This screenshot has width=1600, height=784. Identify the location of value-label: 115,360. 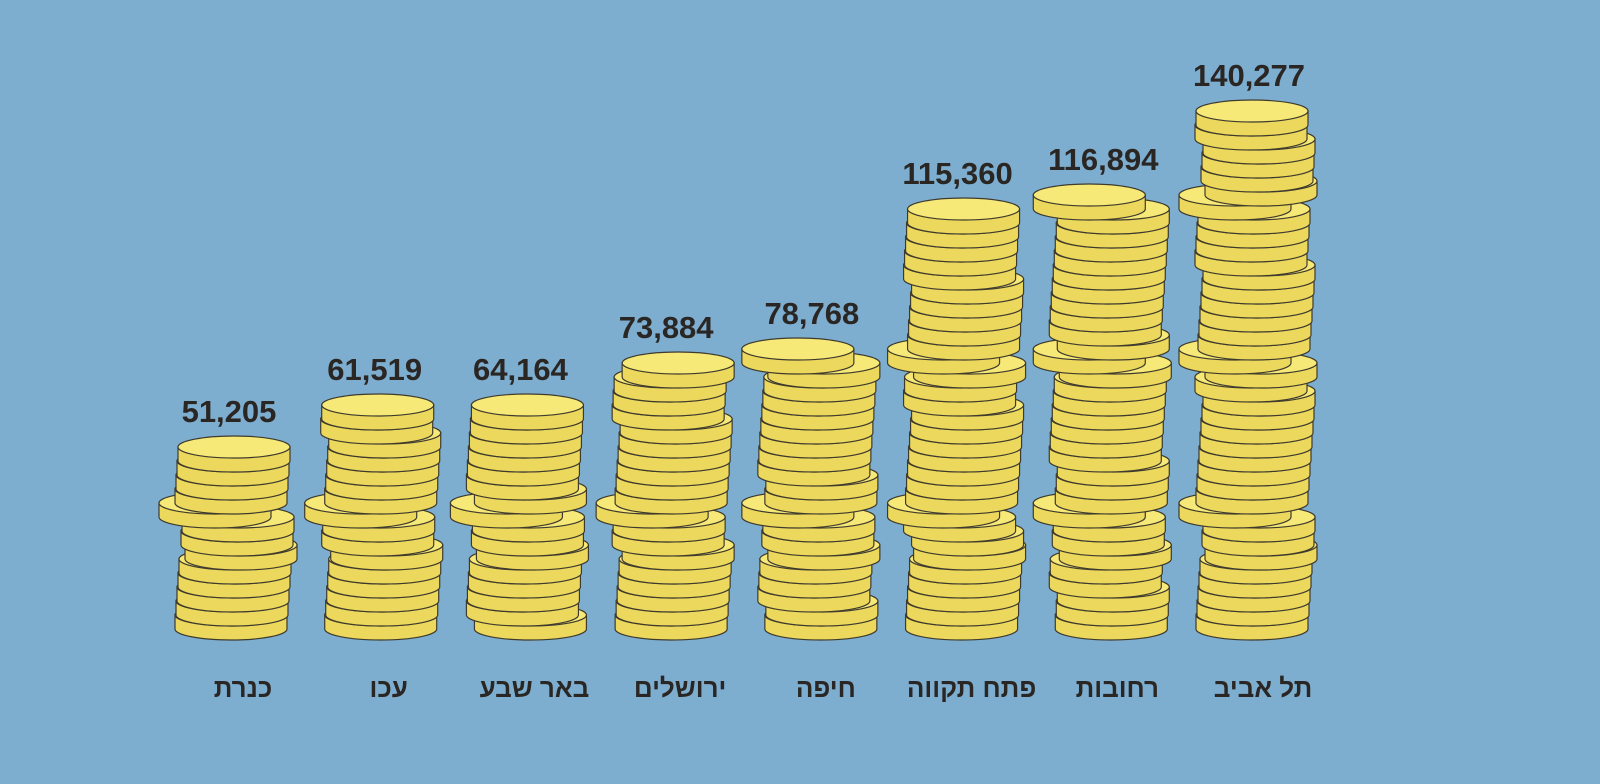
(957, 173).